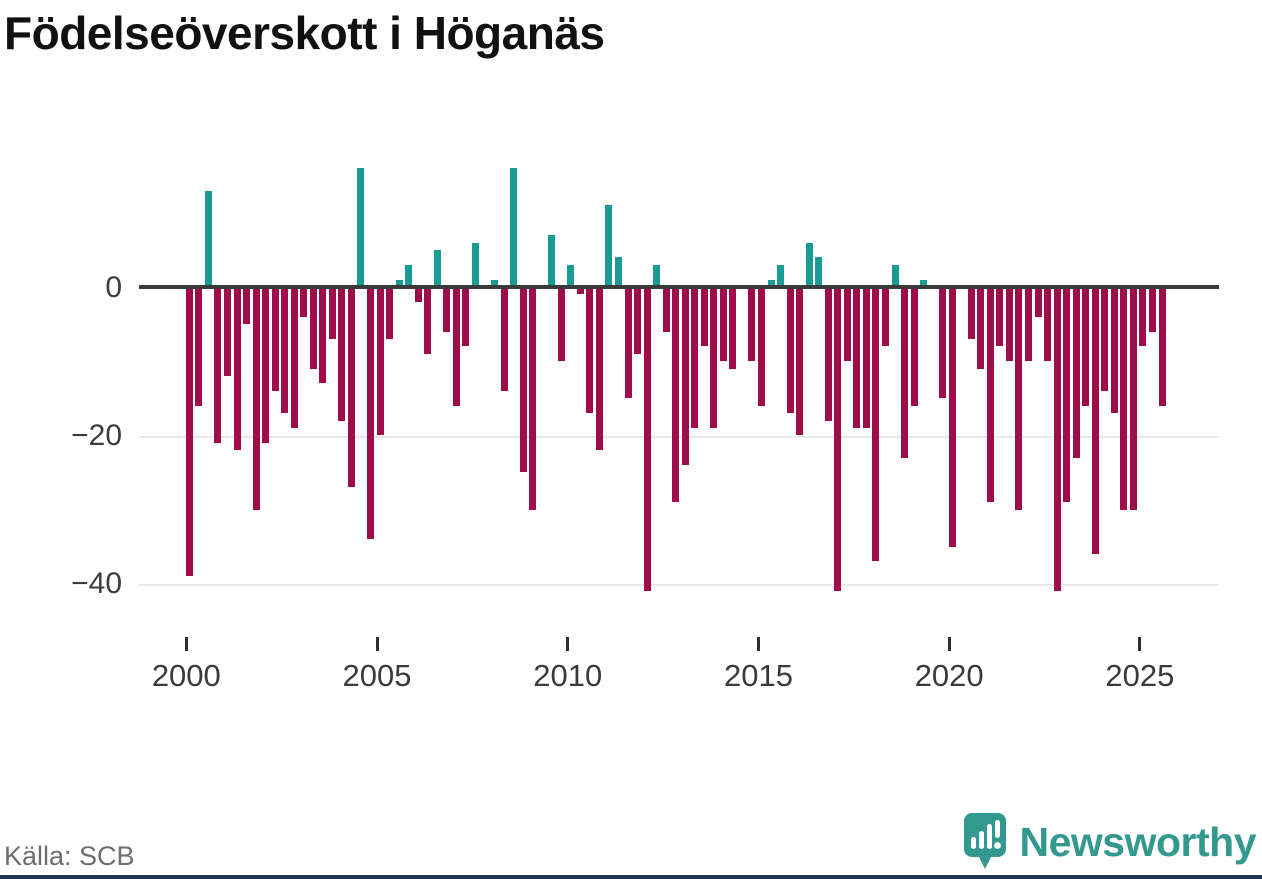 This screenshot has width=1262, height=879. Describe the element at coordinates (609, 246) in the screenshot. I see `bar-2011-q1` at that location.